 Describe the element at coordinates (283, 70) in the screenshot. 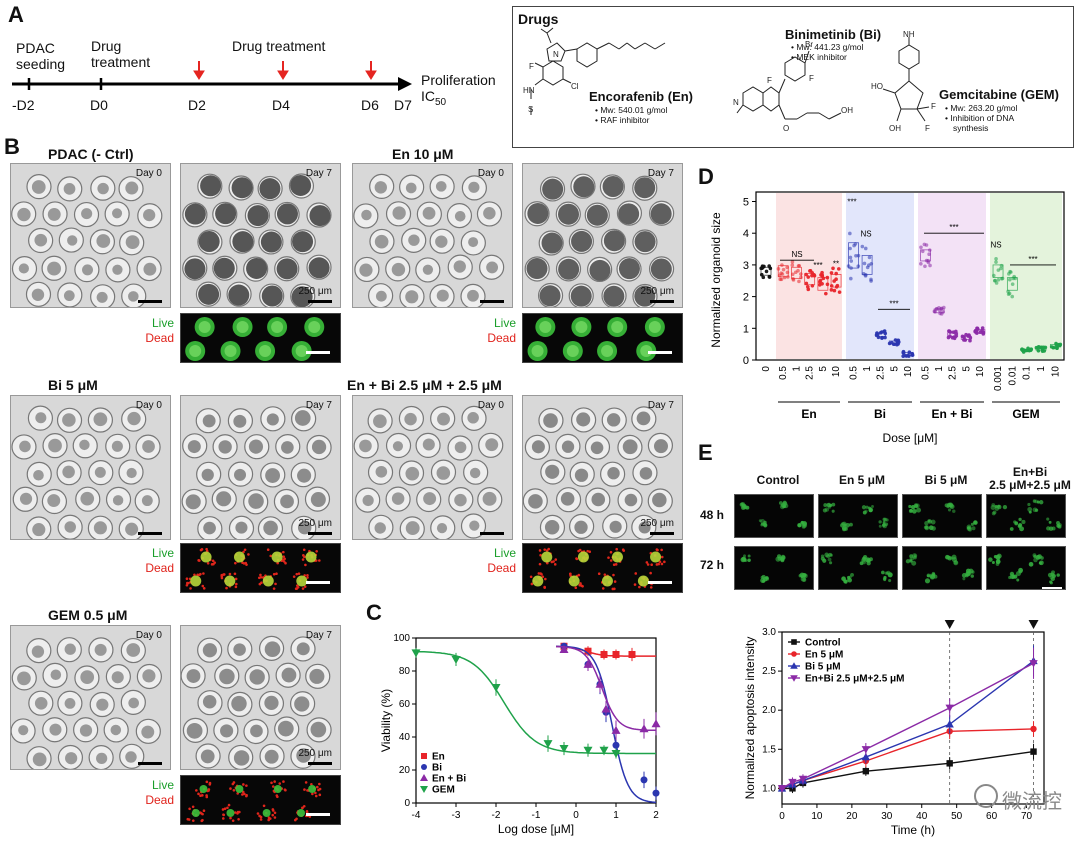

I see `treatment-arrow-d4` at that location.